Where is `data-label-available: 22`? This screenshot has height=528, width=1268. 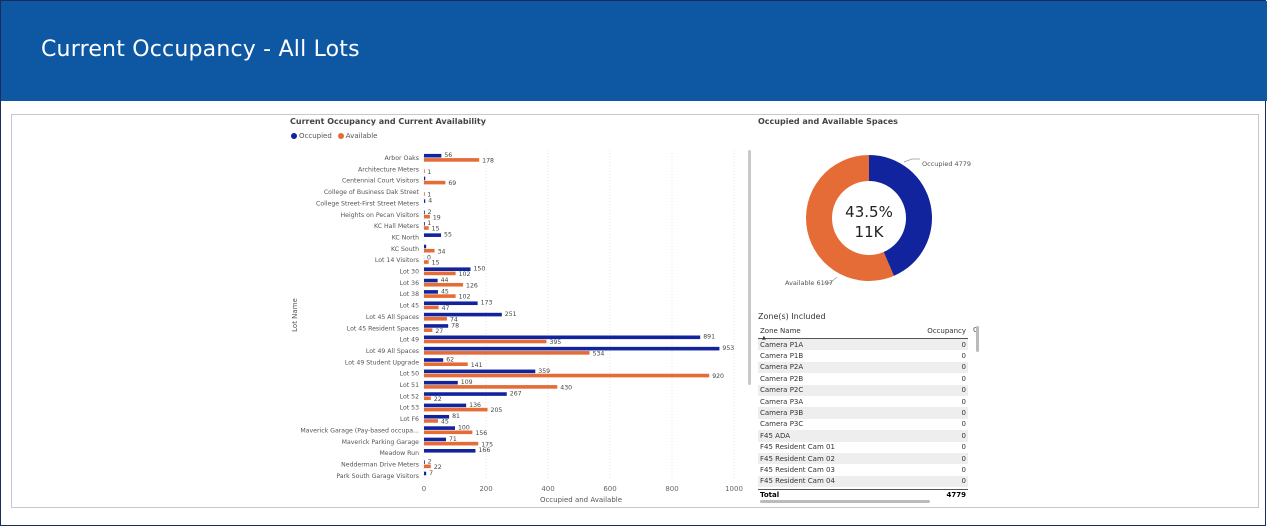
data-label-available: 22 is located at coordinates (438, 399).